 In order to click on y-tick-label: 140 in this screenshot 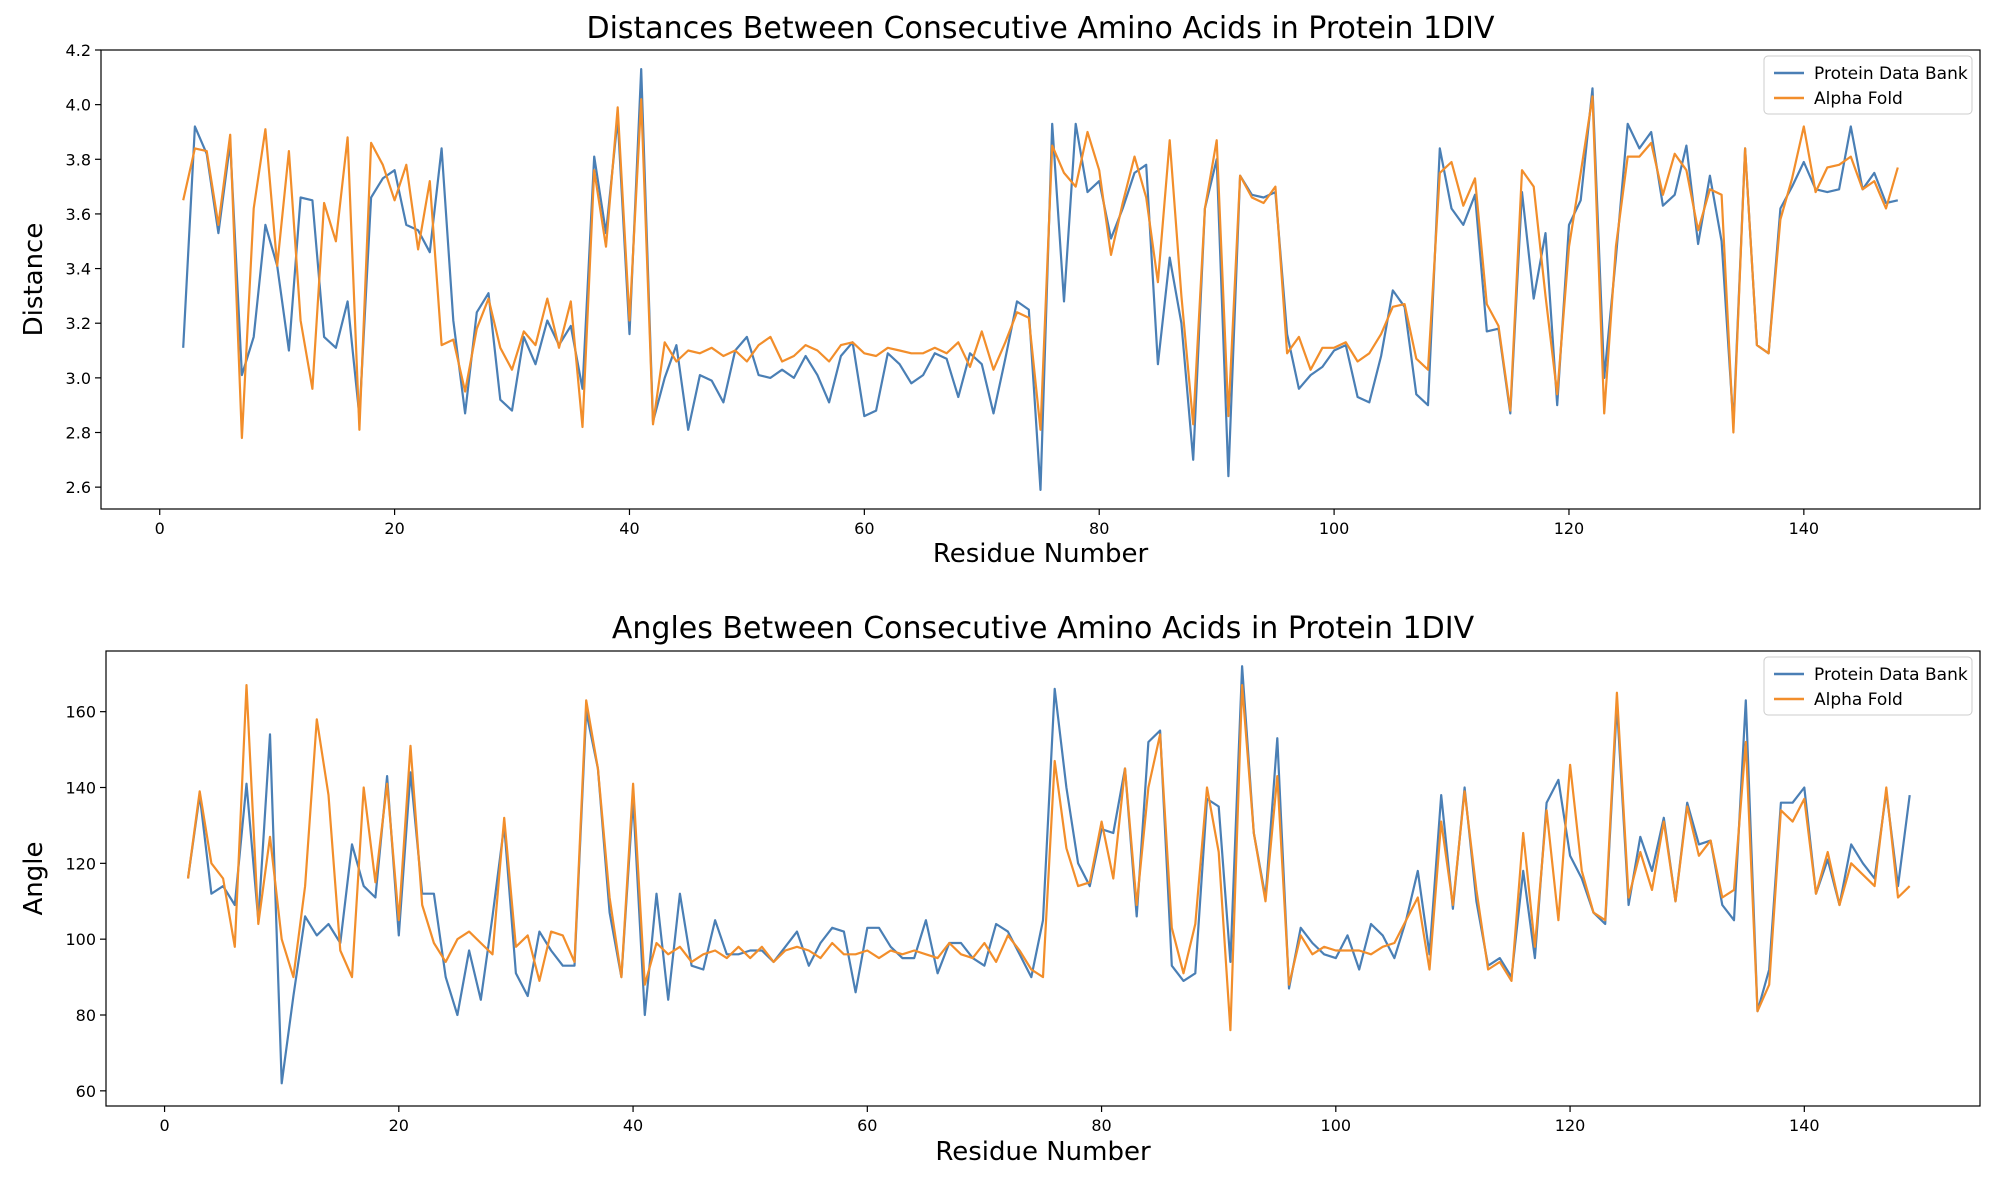, I will do `click(80, 788)`.